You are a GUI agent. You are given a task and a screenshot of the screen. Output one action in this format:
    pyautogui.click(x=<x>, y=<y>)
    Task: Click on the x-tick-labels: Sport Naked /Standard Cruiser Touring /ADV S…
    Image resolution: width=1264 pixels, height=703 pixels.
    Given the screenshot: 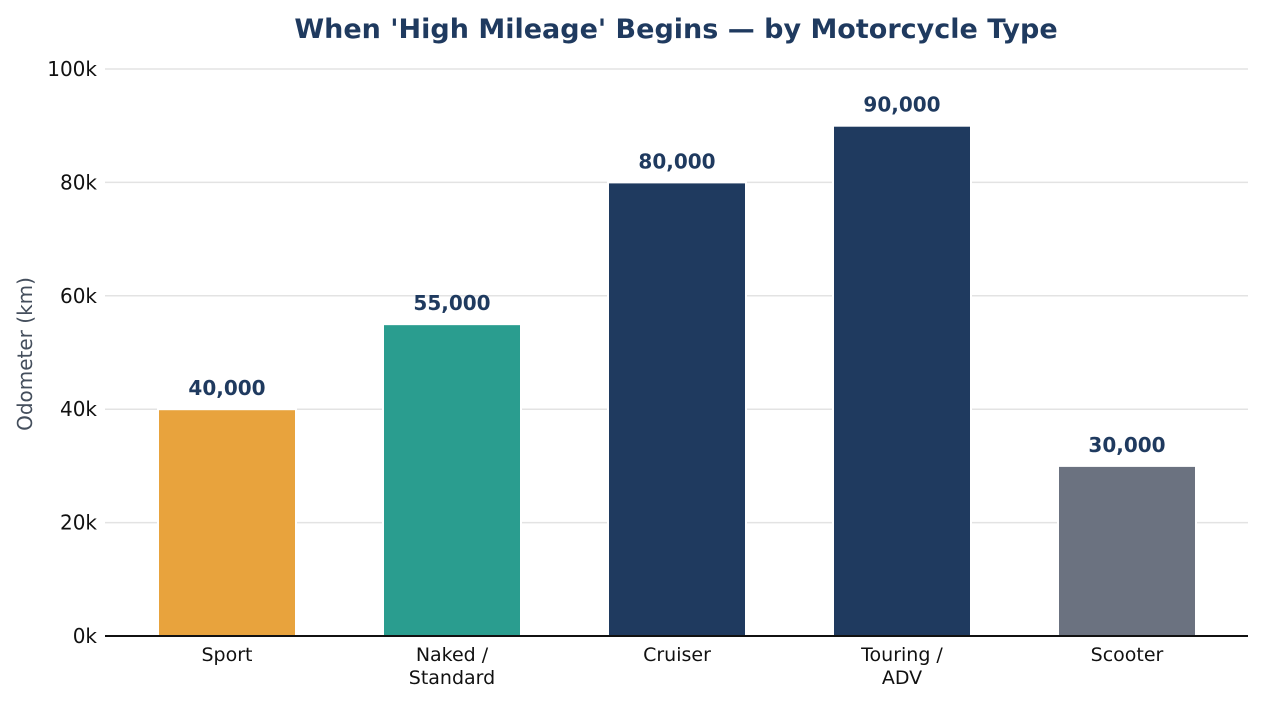 What is the action you would take?
    pyautogui.click(x=682, y=666)
    